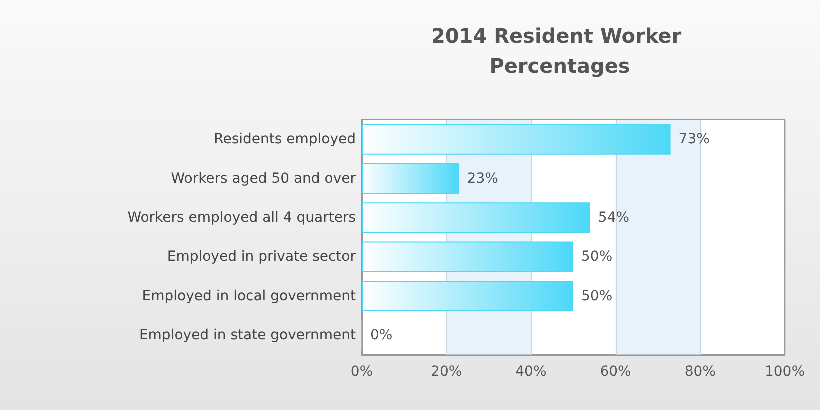  What do you see at coordinates (700, 372) in the screenshot?
I see `x-tick-label: 80%` at bounding box center [700, 372].